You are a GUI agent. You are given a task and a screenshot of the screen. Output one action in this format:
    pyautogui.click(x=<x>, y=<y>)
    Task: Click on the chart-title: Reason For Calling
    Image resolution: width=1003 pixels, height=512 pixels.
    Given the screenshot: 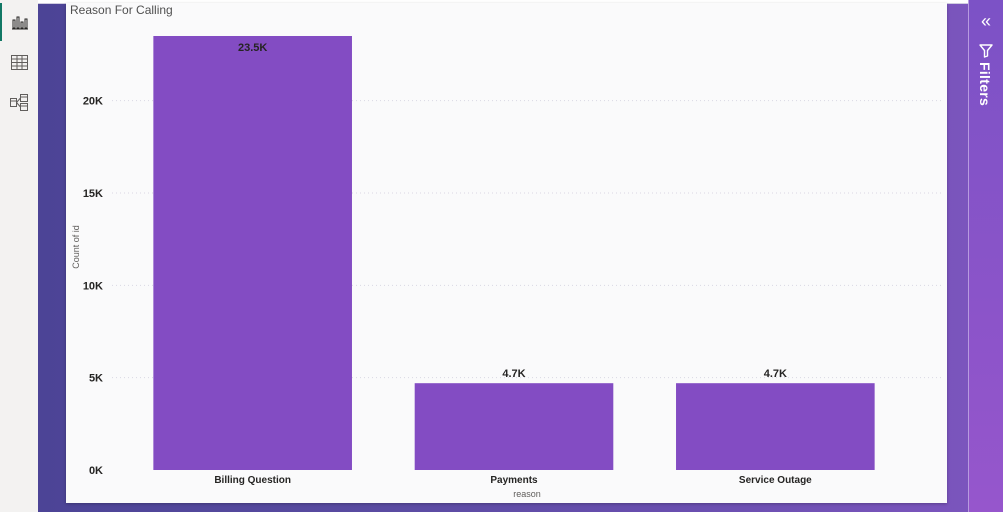 What is the action you would take?
    pyautogui.click(x=121, y=10)
    